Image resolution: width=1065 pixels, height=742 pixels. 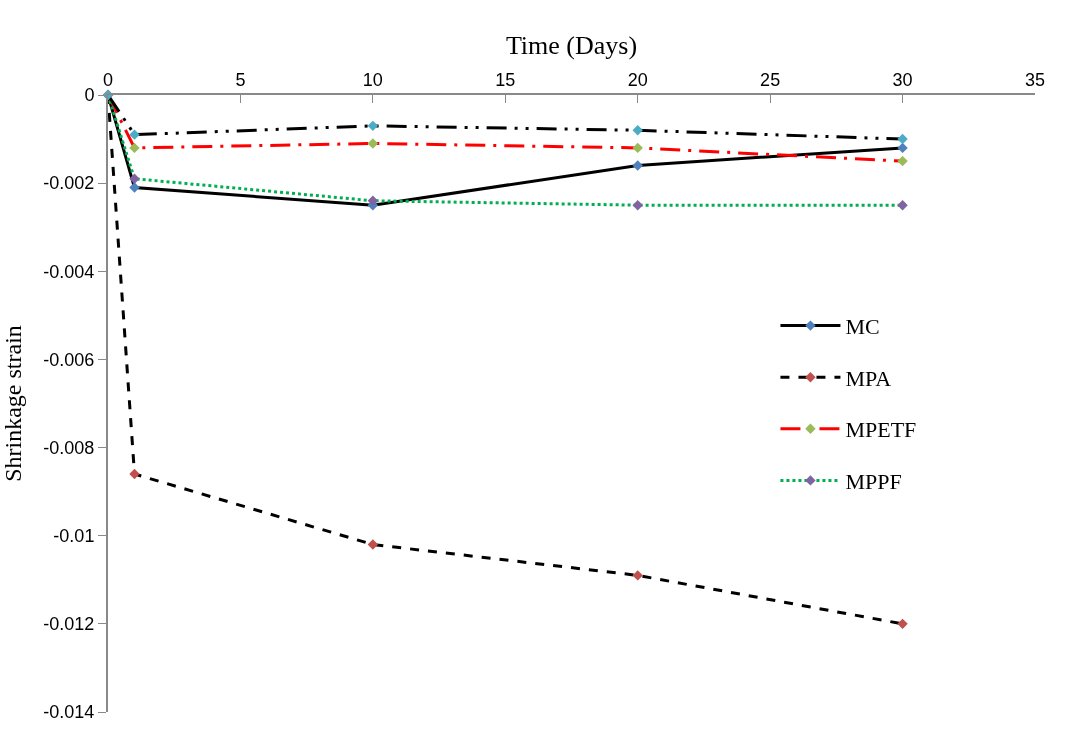 I want to click on y-axis-title: Shrinkage strain, so click(x=13, y=403).